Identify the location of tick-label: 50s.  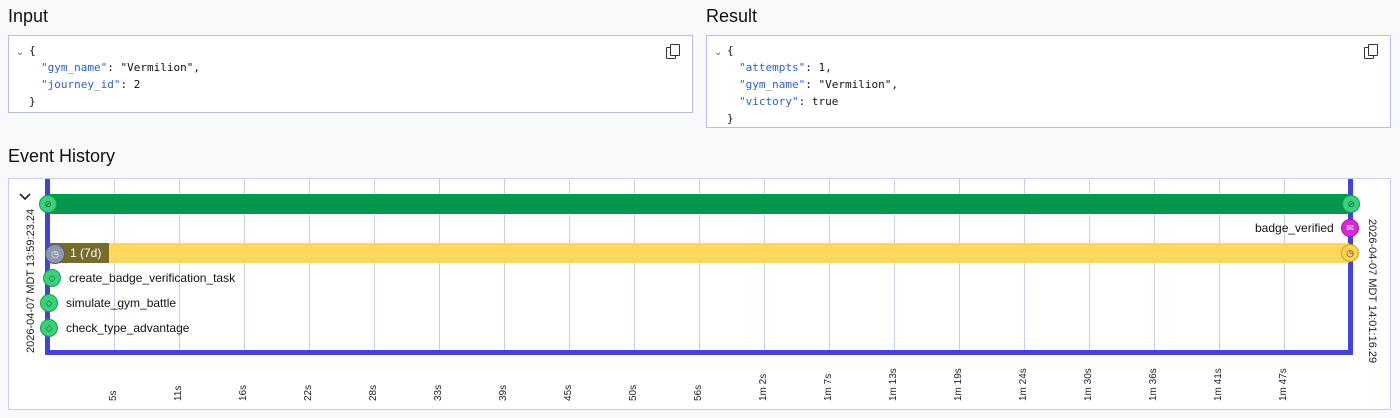
(633, 392).